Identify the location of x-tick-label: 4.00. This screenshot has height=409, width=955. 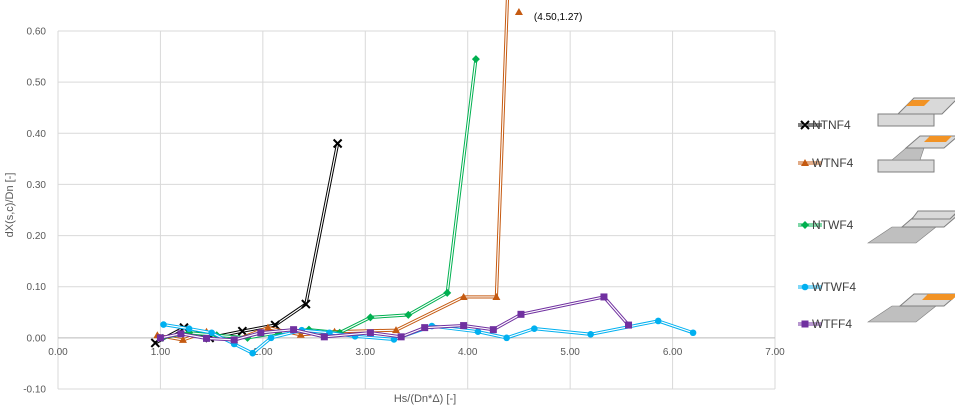
(468, 352).